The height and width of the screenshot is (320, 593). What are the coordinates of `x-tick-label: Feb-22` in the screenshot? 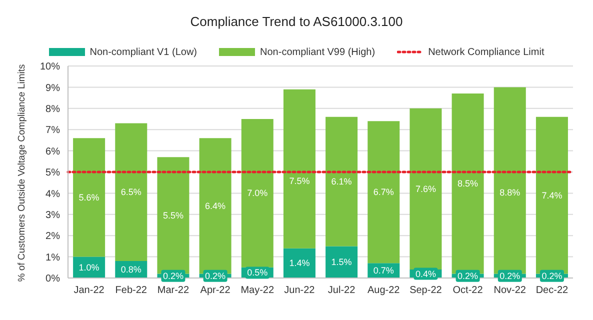 It's located at (131, 290).